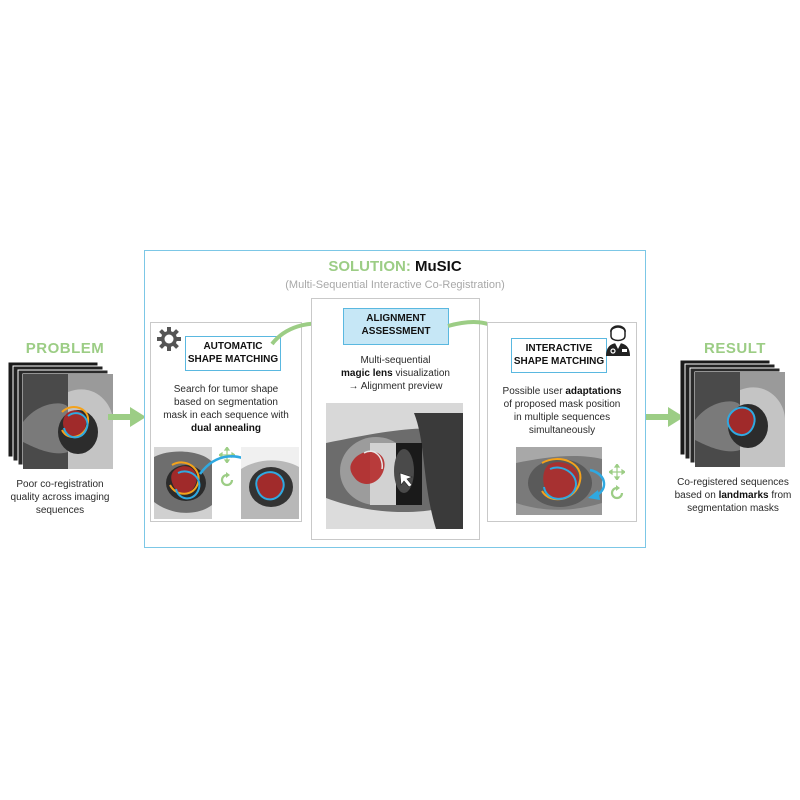 Image resolution: width=800 pixels, height=800 pixels. I want to click on interactive-rotate-arrow, so click(598, 484).